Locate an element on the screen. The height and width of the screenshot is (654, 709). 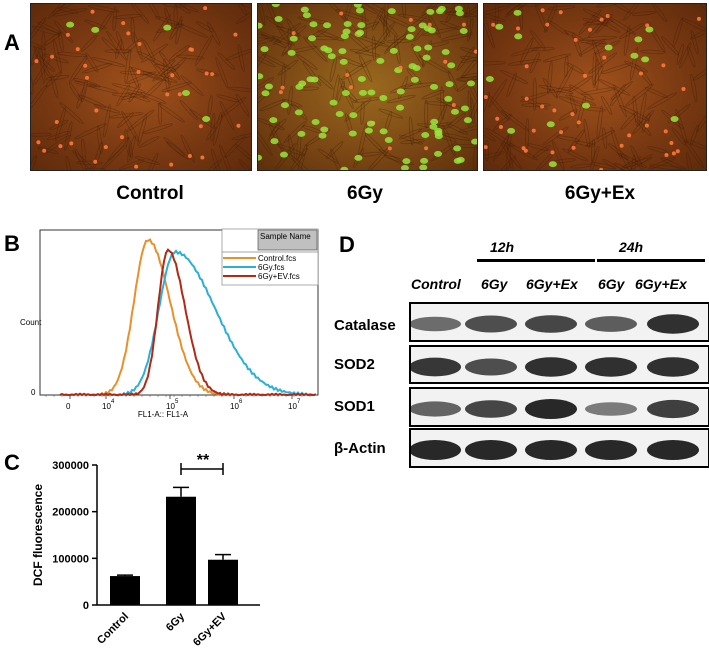
histogram-frame is located at coordinates (179, 312).